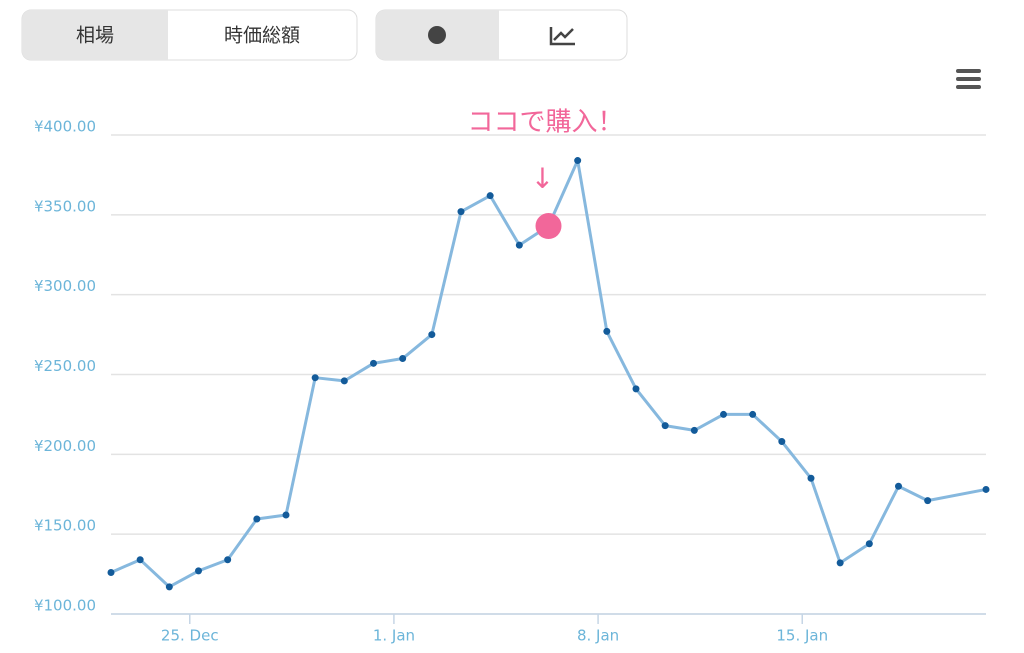 The height and width of the screenshot is (653, 1024). I want to click on y-tick-label: ¥100.00, so click(65, 606).